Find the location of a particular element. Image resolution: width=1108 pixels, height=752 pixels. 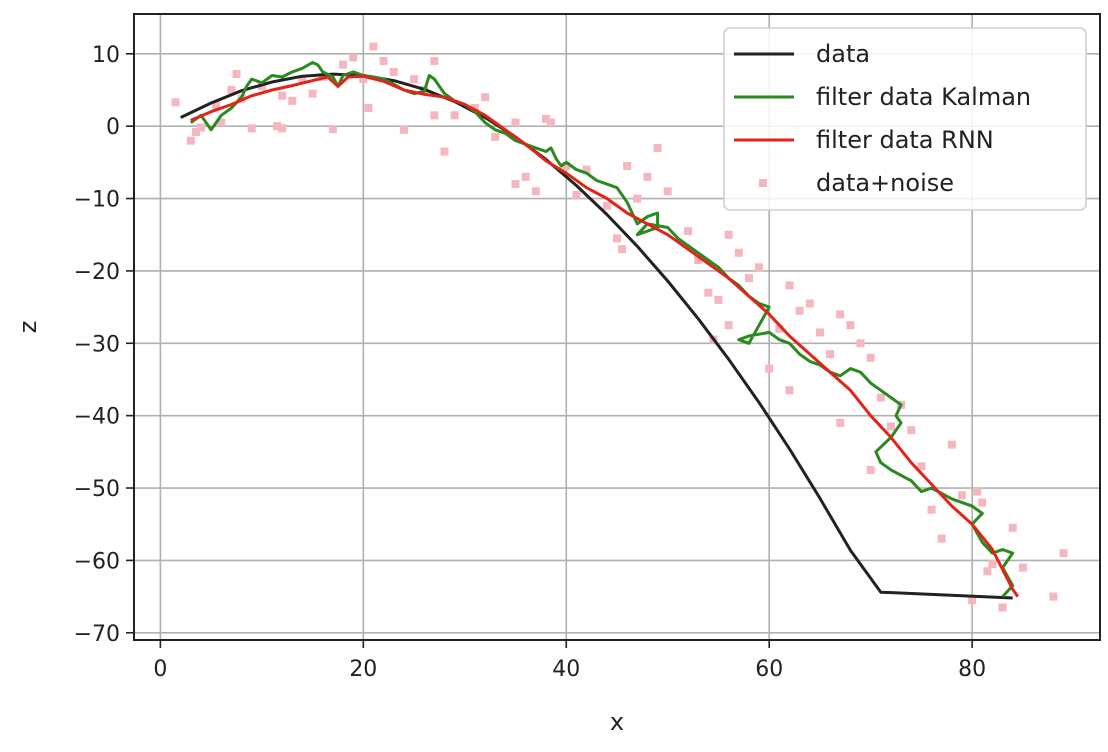

y-tick-label: −30 is located at coordinates (97, 344).